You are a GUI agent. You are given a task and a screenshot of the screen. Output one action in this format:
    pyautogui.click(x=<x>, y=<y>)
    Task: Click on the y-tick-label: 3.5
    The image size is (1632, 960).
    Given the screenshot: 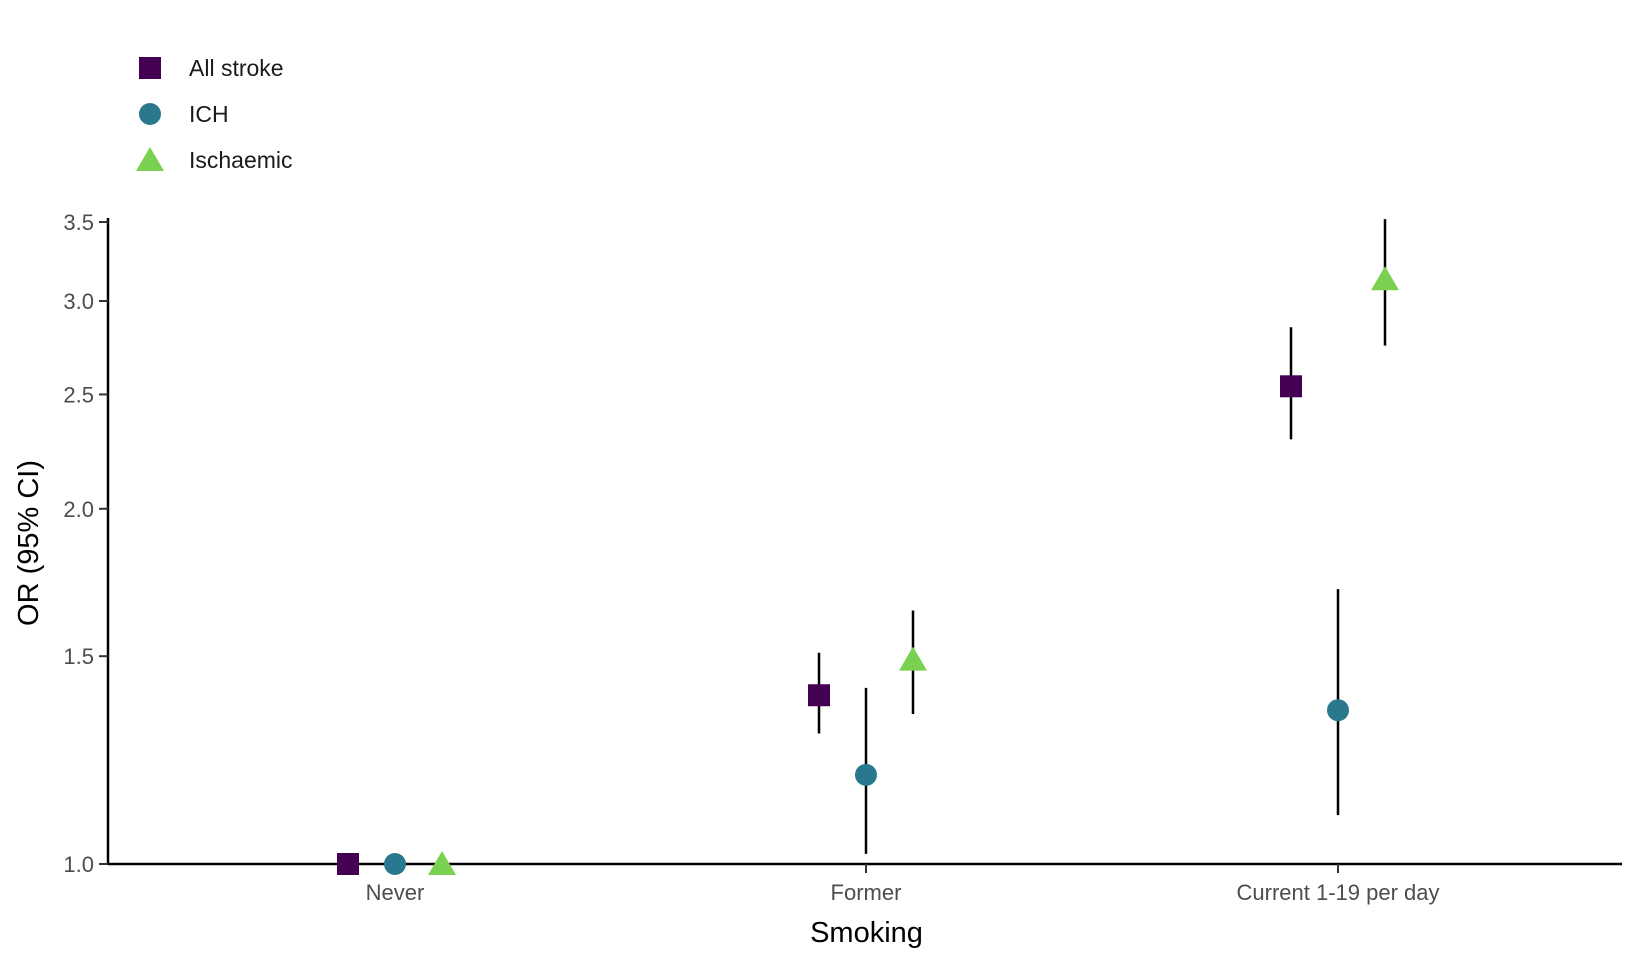 What is the action you would take?
    pyautogui.click(x=78, y=222)
    